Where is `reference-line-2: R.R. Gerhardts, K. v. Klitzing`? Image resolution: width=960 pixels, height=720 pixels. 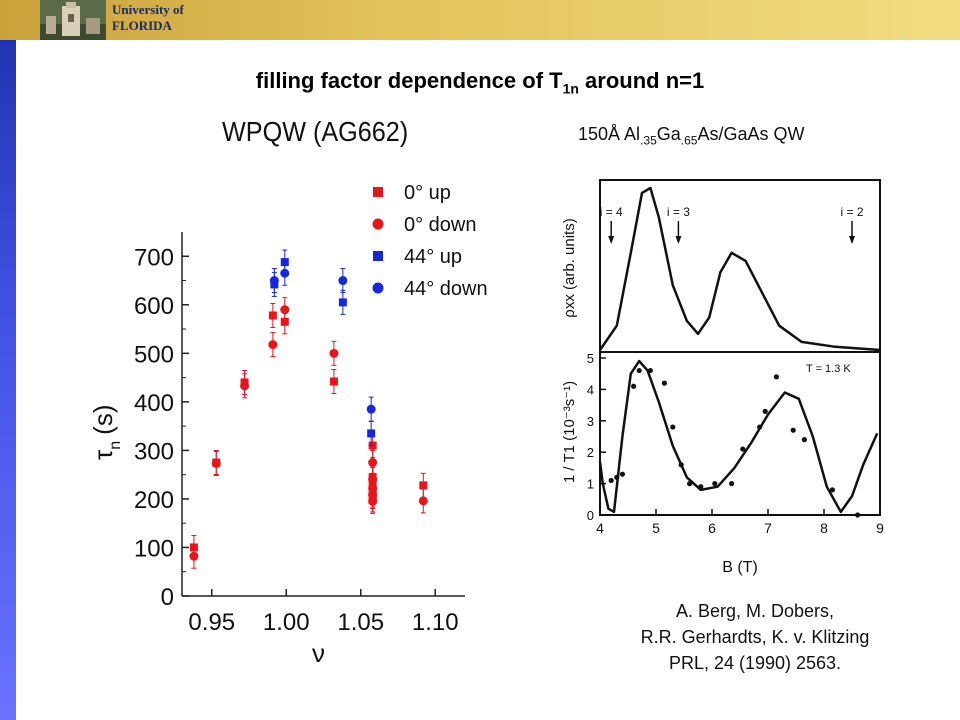 reference-line-2: R.R. Gerhardts, K. v. Klitzing is located at coordinates (755, 637).